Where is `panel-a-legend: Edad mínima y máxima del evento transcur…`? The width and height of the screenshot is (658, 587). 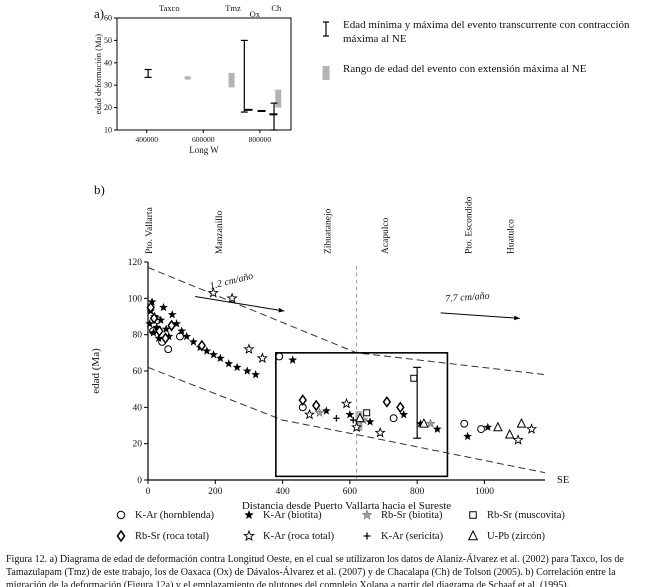 panel-a-legend: Edad mínima y máxima del evento transcur… is located at coordinates (482, 58).